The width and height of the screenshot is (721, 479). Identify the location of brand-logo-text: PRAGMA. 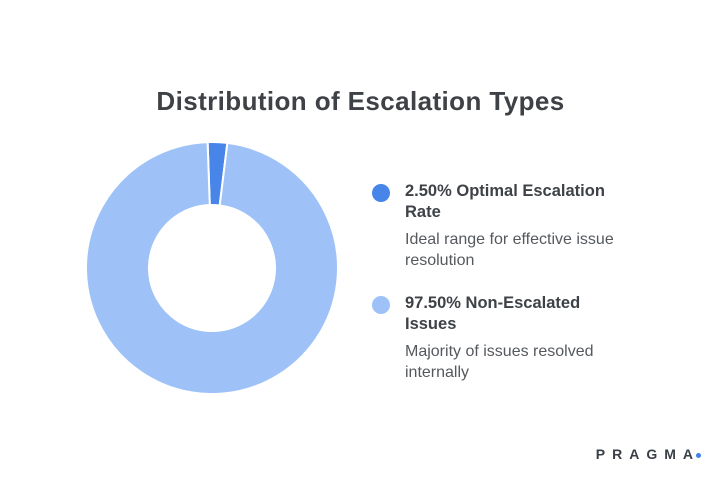
(647, 454).